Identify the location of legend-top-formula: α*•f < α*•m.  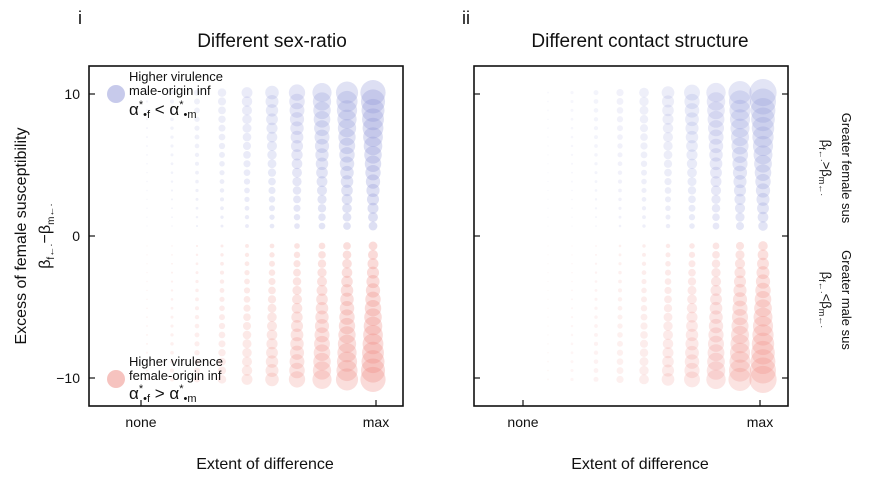
(163, 110).